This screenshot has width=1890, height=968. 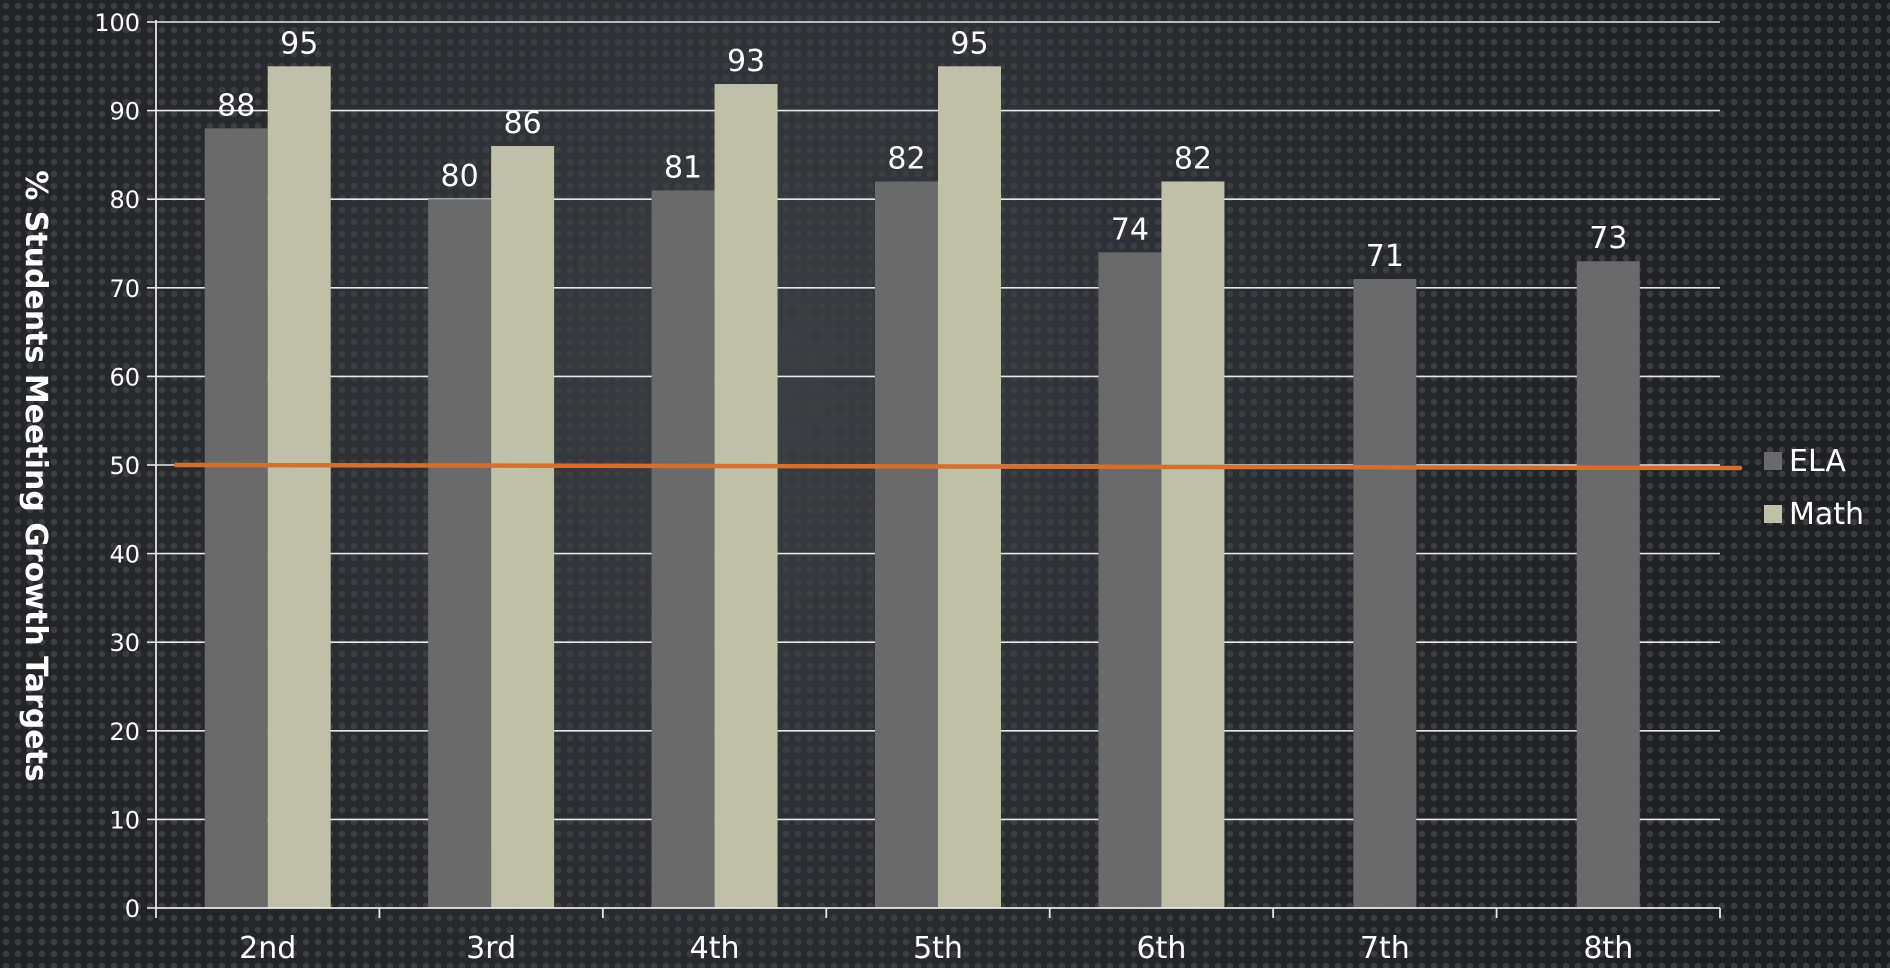 What do you see at coordinates (124, 200) in the screenshot?
I see `y-tick-label: 80` at bounding box center [124, 200].